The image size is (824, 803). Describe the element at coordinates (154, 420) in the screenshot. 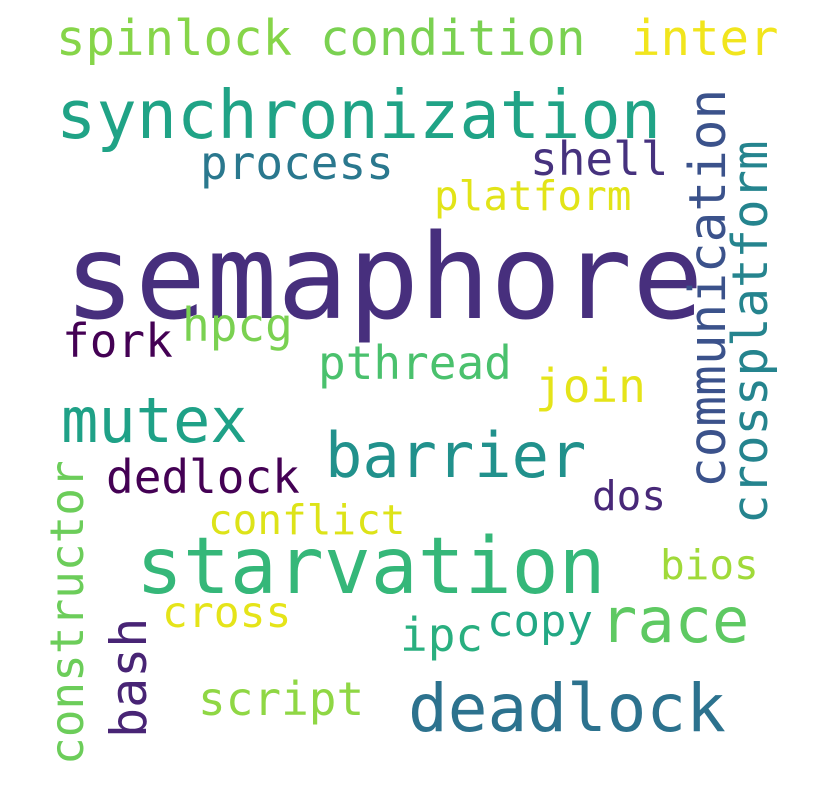

I see `word-mutex: mutex` at that location.